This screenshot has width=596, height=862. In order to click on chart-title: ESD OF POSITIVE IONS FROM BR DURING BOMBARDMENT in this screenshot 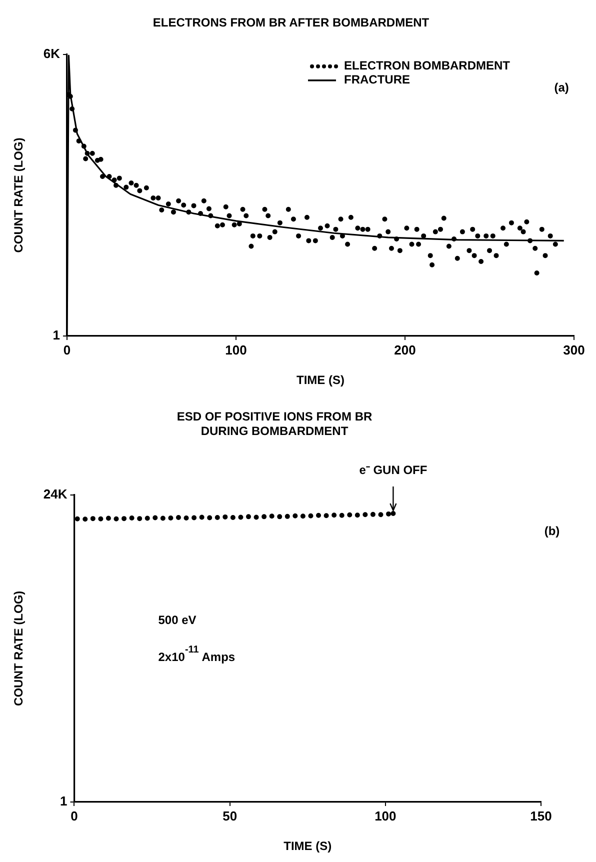, I will do `click(274, 424)`.